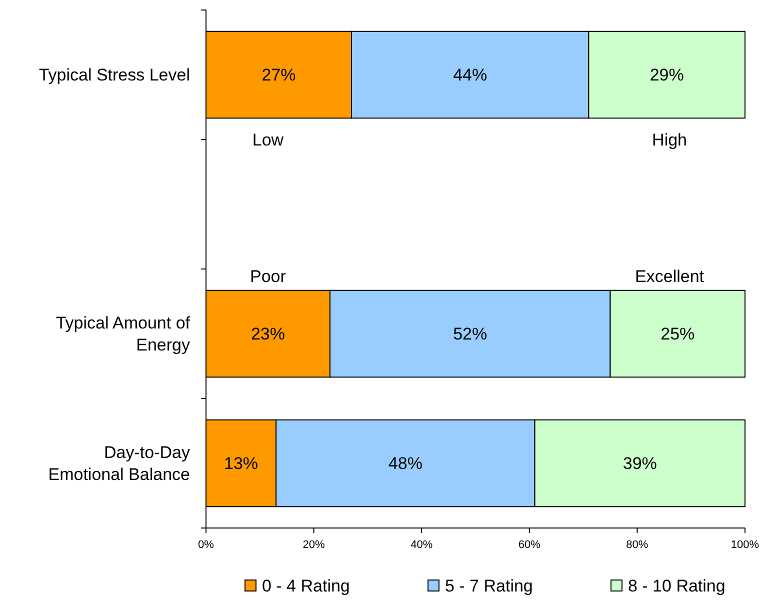 This screenshot has height=600, width=762. What do you see at coordinates (470, 74) in the screenshot?
I see `data-label: 44%` at bounding box center [470, 74].